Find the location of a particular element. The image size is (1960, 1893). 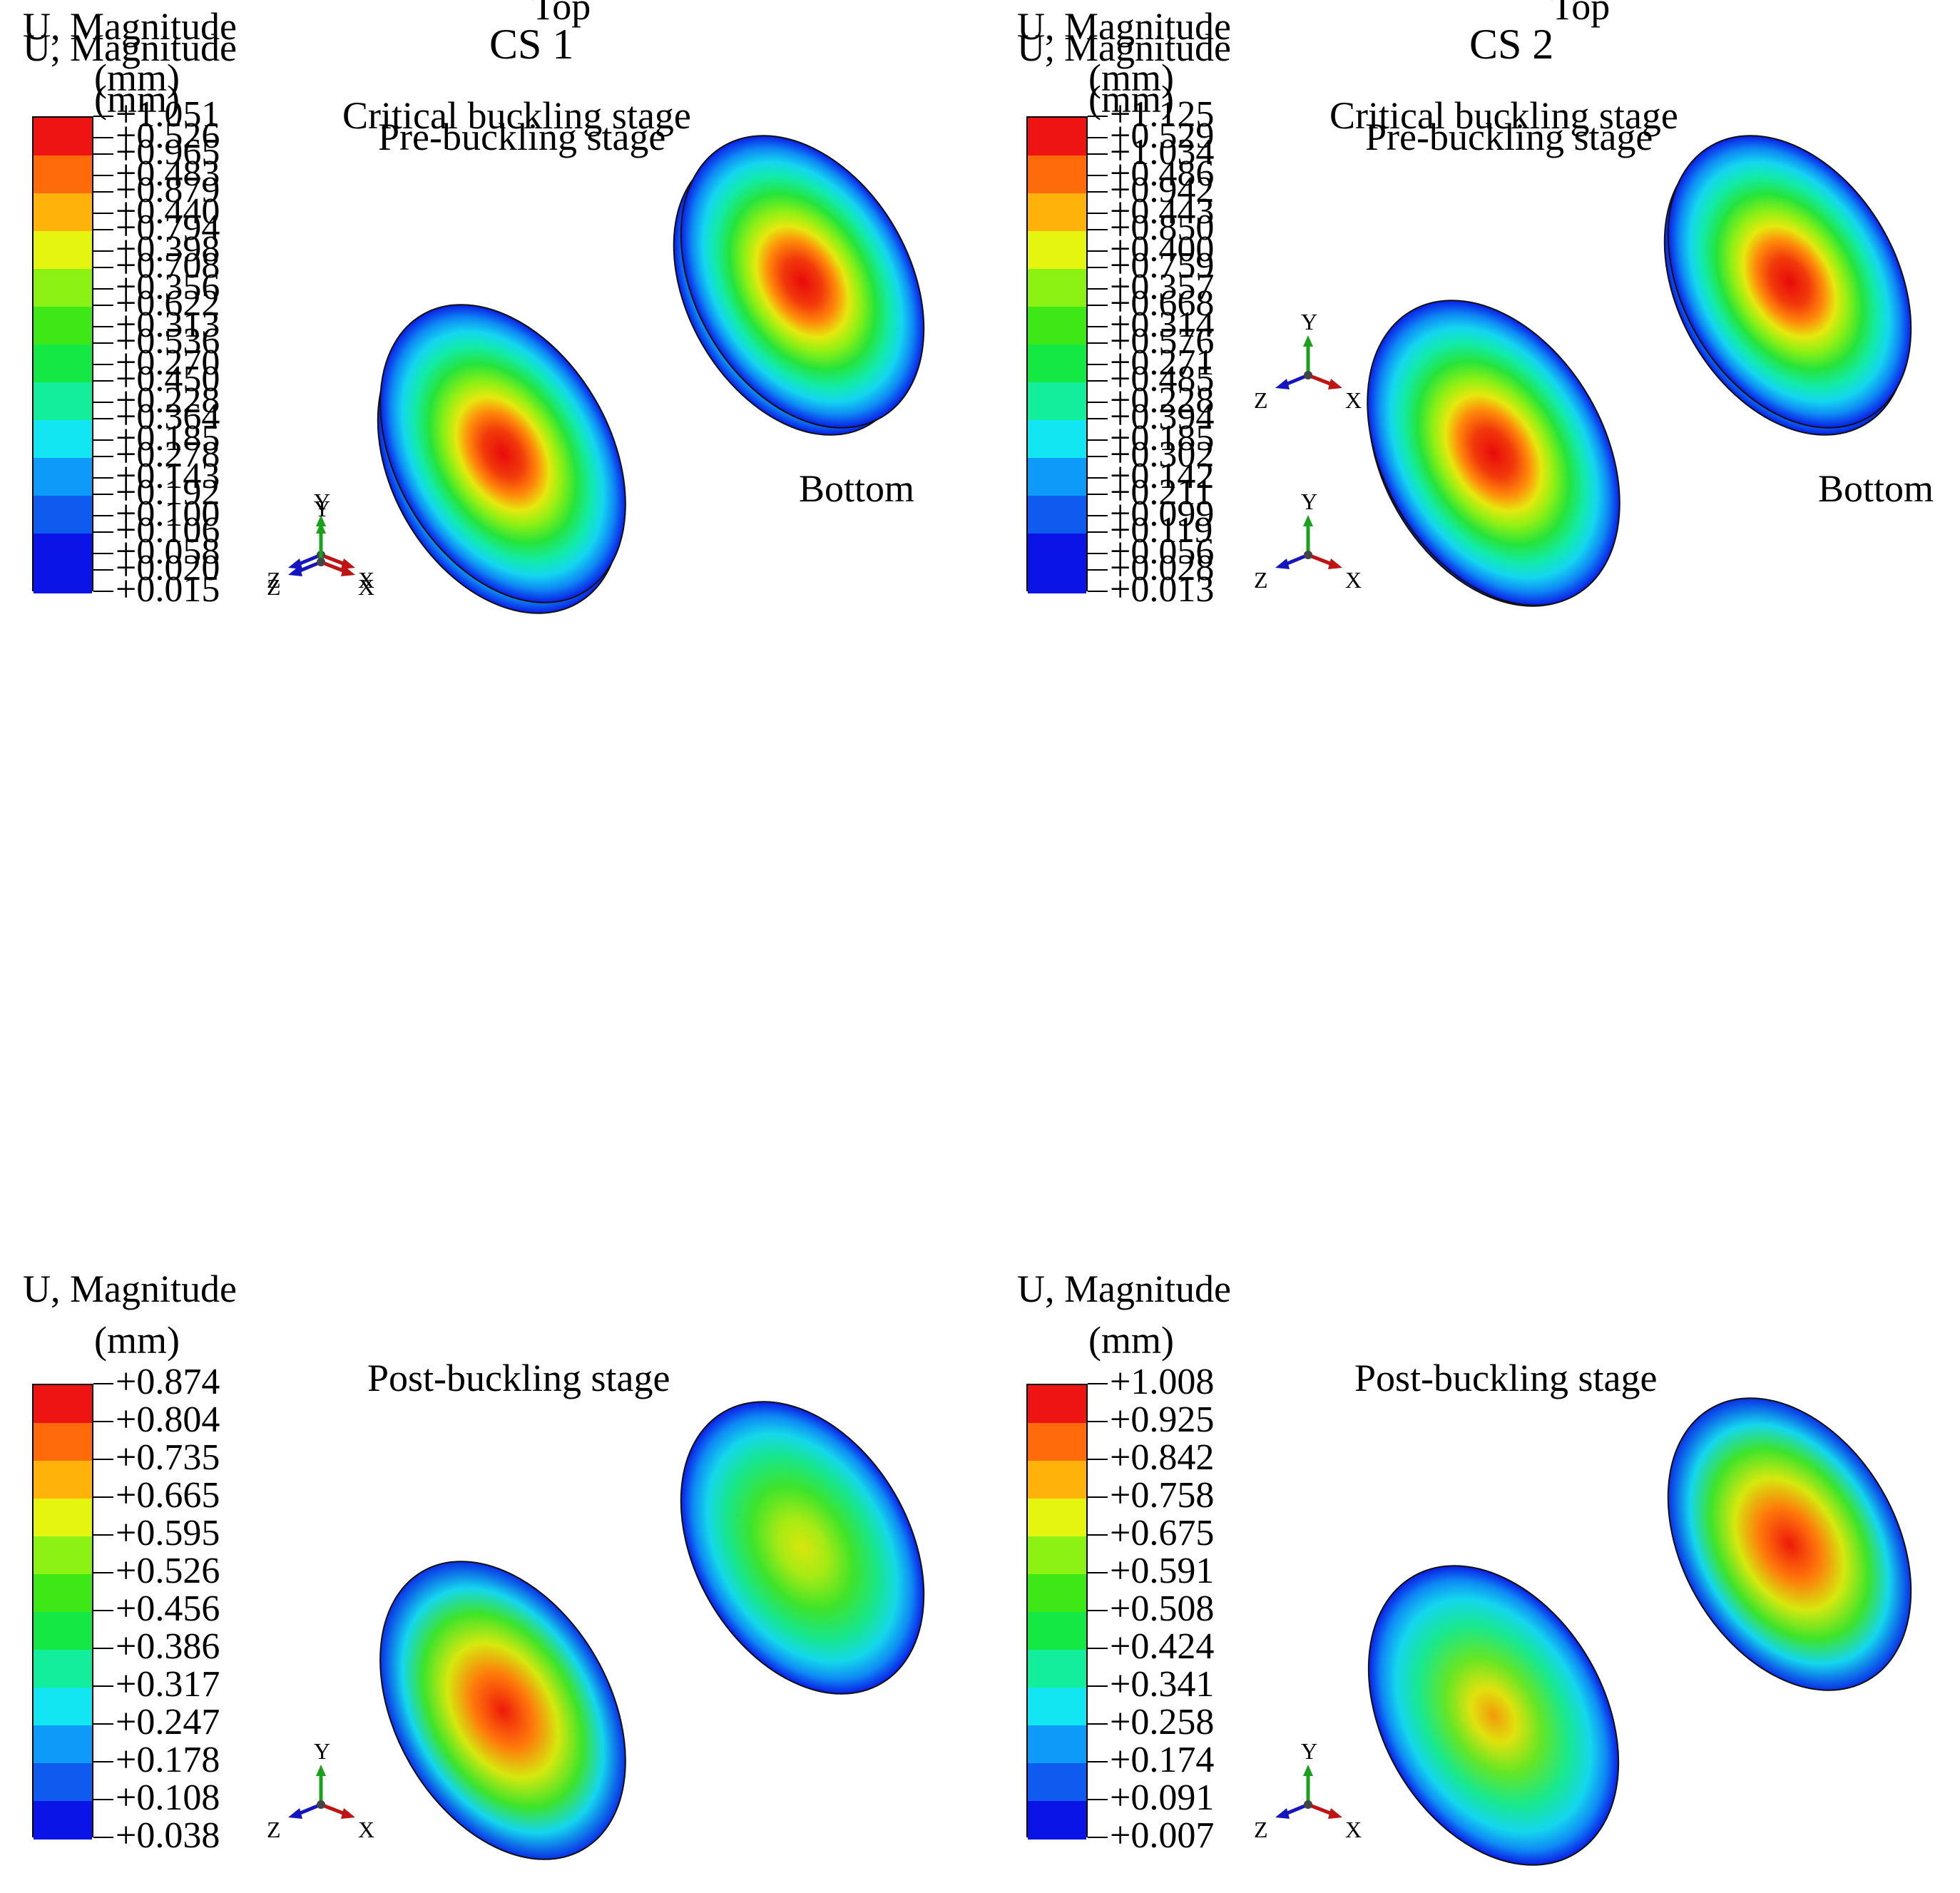

legend-tick-label: +0.622 is located at coordinates (168, 303).